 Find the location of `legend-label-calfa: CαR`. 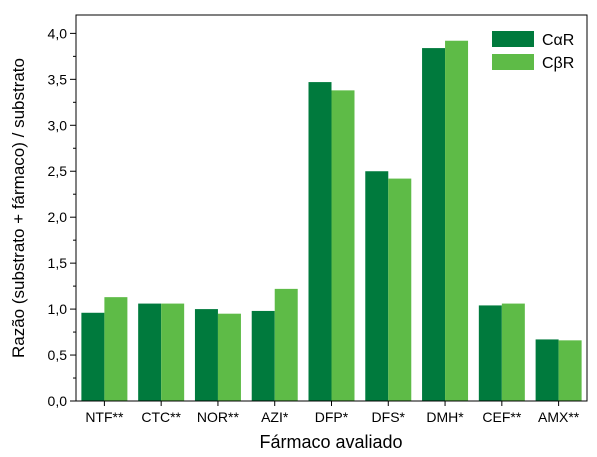

legend-label-calfa: CαR is located at coordinates (558, 40).